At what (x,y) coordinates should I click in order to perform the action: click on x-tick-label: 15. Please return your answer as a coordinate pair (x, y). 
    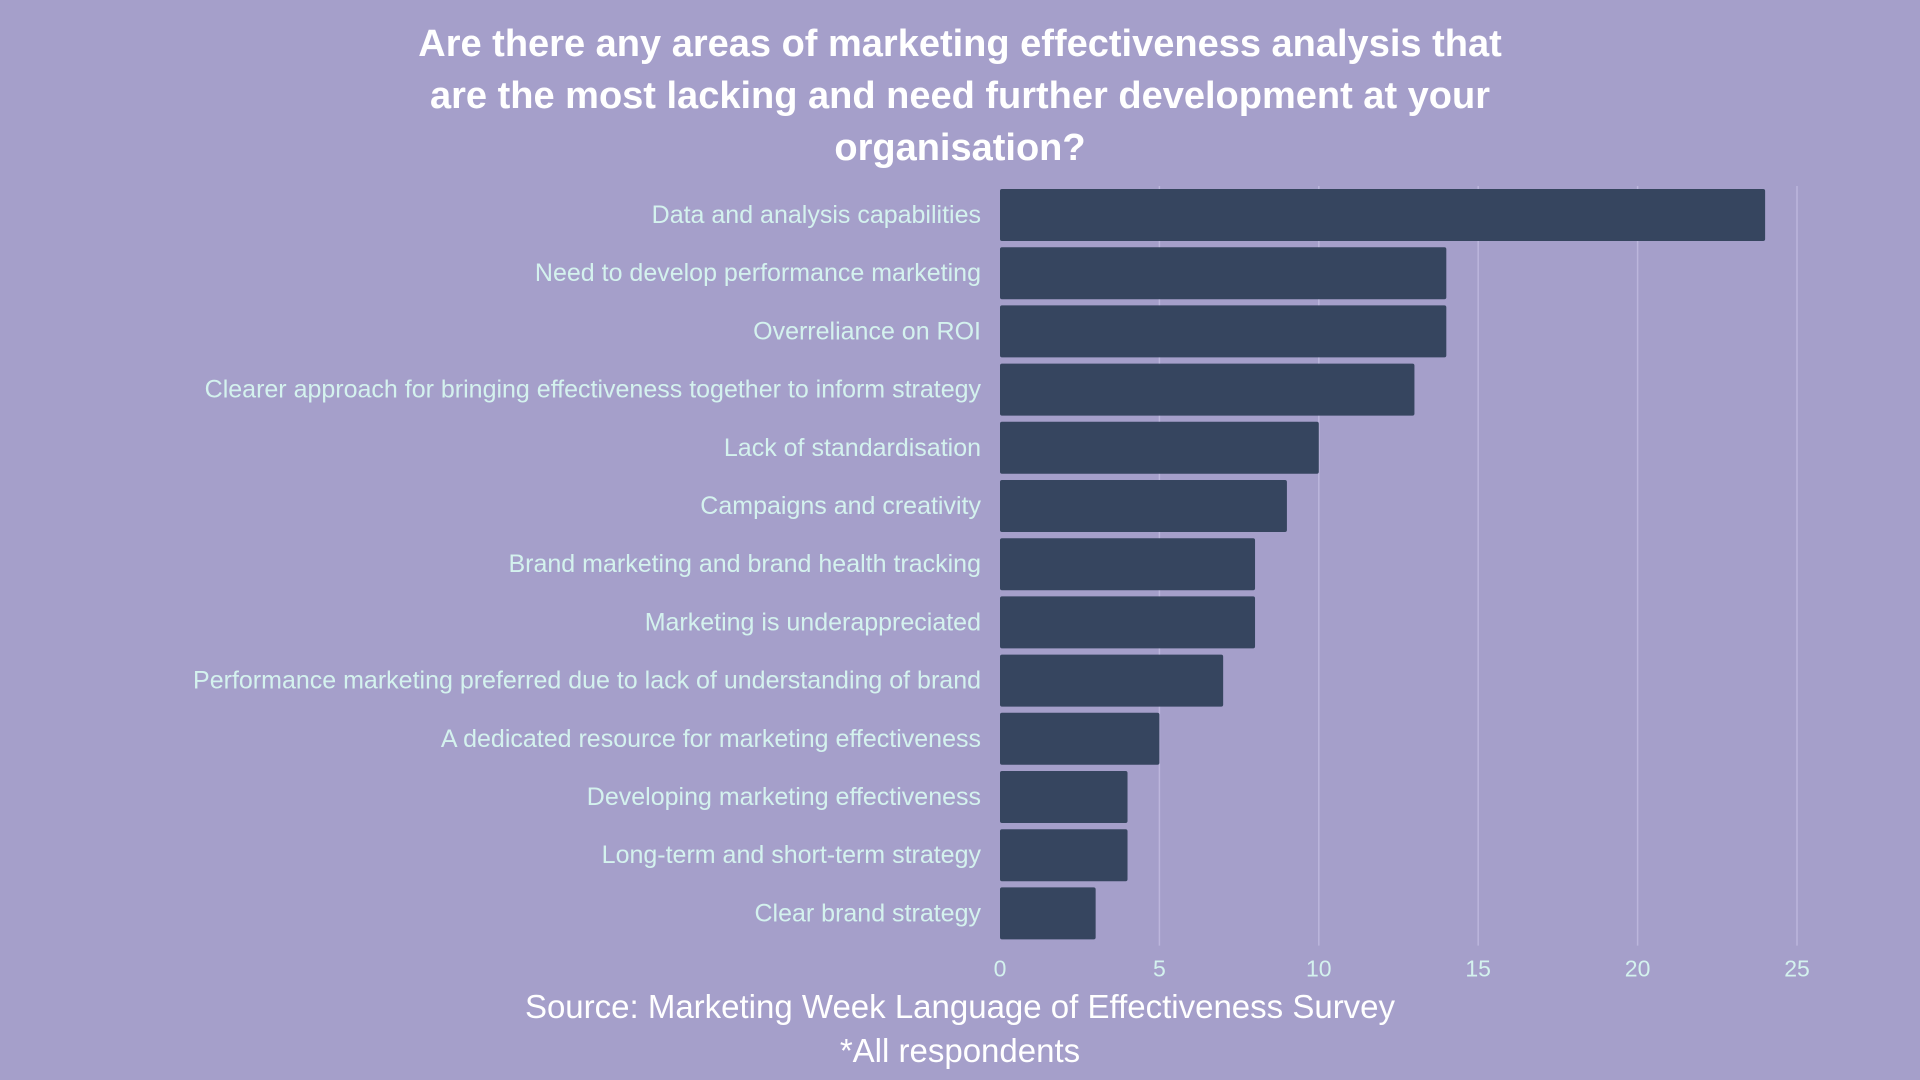
    Looking at the image, I should click on (1478, 969).